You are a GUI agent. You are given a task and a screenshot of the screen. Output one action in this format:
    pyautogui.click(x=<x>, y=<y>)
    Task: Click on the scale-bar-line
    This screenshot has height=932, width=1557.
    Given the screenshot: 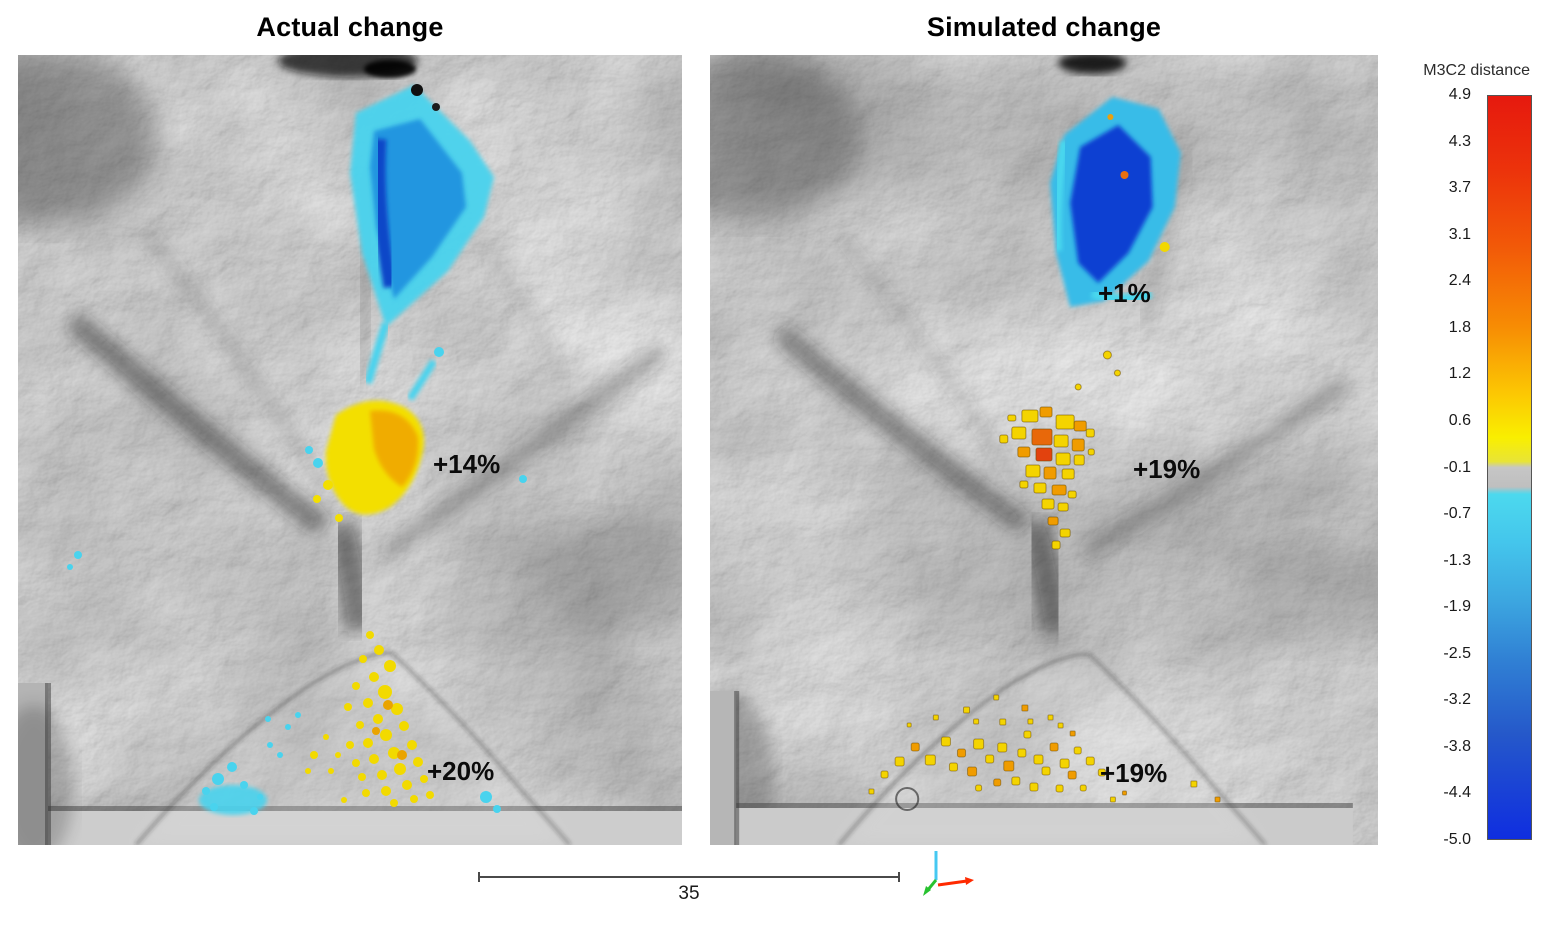 What is the action you would take?
    pyautogui.click(x=689, y=877)
    